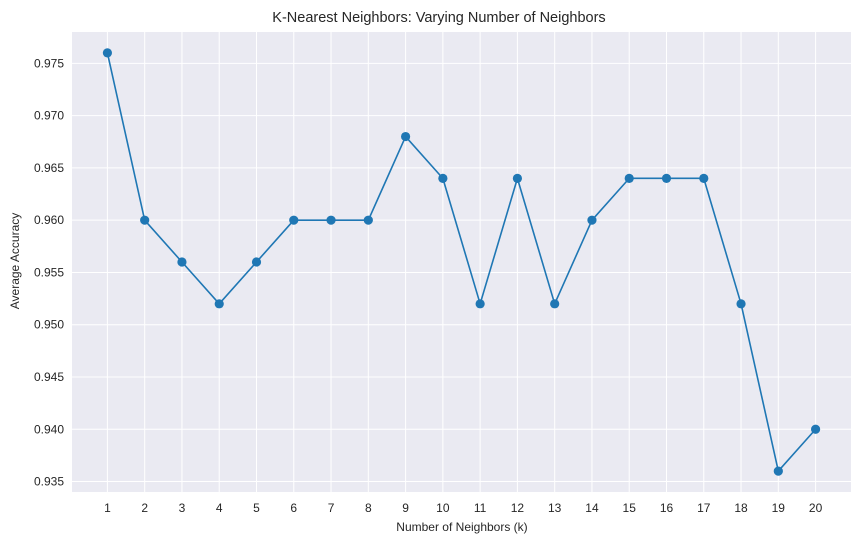 The height and width of the screenshot is (545, 859). Describe the element at coordinates (49, 429) in the screenshot. I see `y-tick-label: 0.940` at that location.